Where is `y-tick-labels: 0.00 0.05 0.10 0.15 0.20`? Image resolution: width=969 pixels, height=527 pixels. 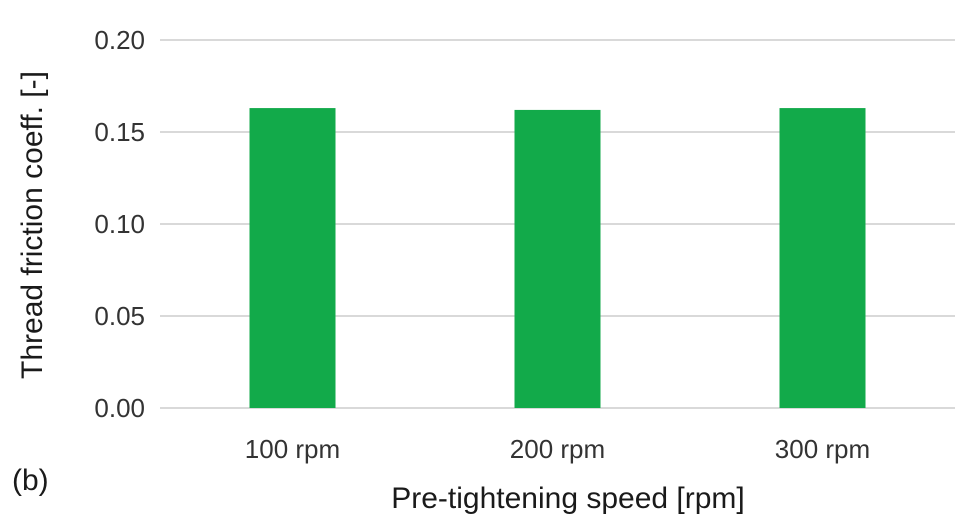
y-tick-labels: 0.00 0.05 0.10 0.15 0.20 is located at coordinates (119, 224).